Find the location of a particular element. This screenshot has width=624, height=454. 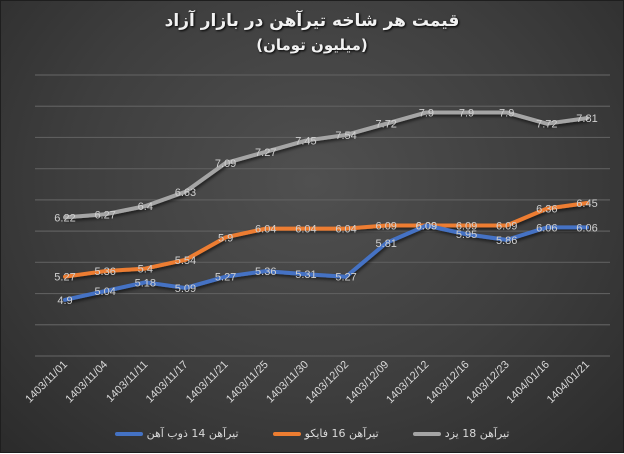

x-tick-label: 1403/11/21 is located at coordinates (207, 382).